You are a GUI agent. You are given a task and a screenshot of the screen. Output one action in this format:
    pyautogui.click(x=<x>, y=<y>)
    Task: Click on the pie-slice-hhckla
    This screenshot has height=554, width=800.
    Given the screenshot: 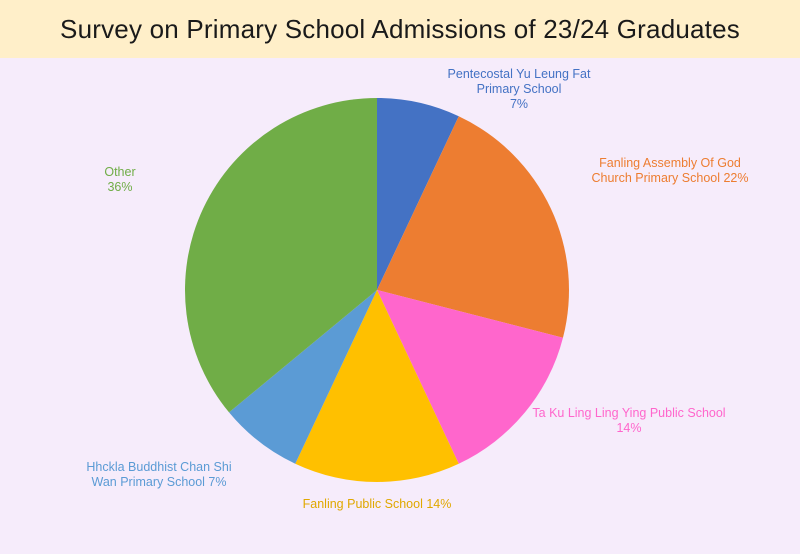 What is the action you would take?
    pyautogui.click(x=303, y=377)
    